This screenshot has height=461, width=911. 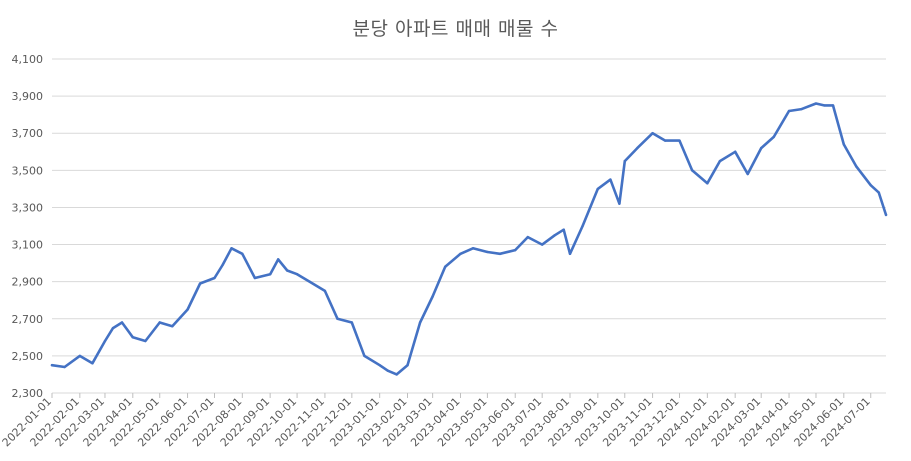 I want to click on y-tick-label: 3,100, so click(x=28, y=245).